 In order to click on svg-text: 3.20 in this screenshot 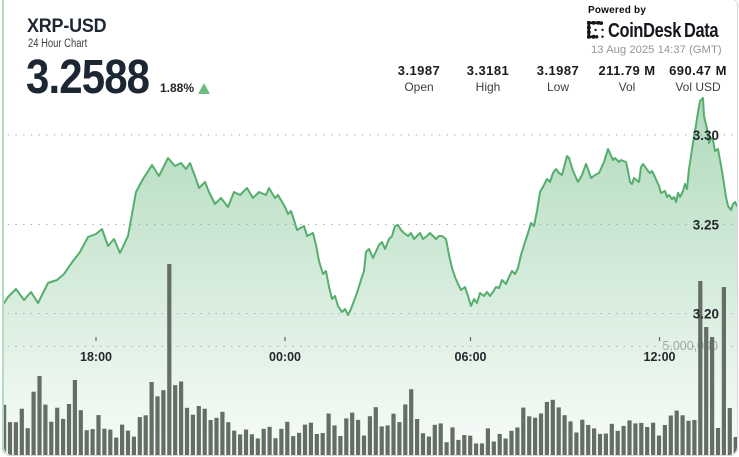, I will do `click(706, 314)`.